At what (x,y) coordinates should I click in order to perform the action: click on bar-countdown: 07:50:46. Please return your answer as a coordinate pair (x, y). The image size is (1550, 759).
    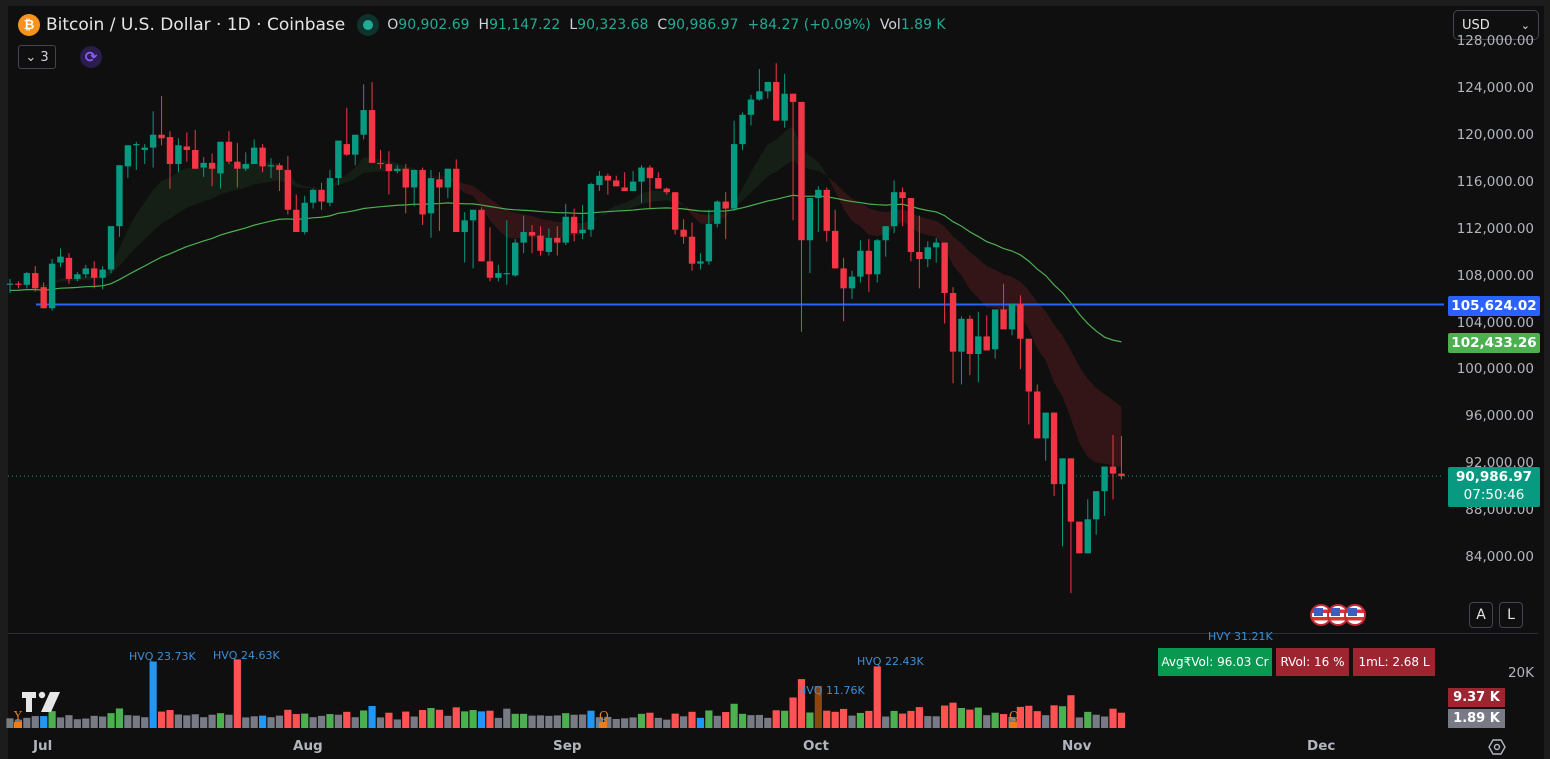
    Looking at the image, I should click on (1494, 495).